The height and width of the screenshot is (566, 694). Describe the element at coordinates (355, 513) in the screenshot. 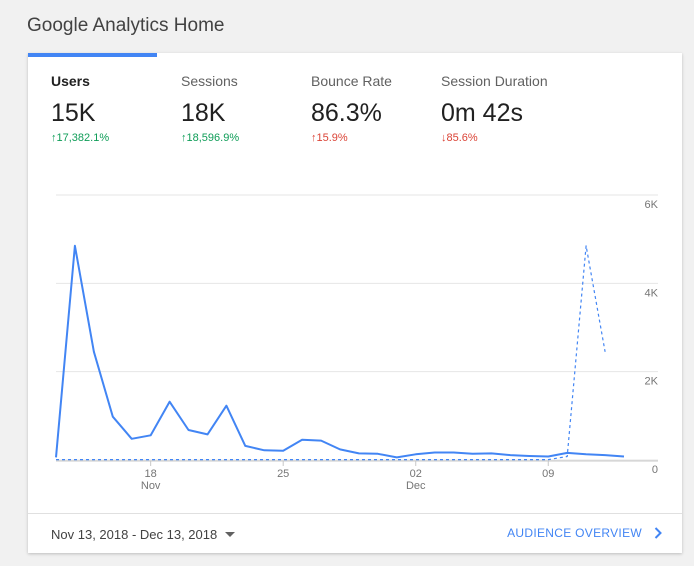

I see `footer-divider` at that location.